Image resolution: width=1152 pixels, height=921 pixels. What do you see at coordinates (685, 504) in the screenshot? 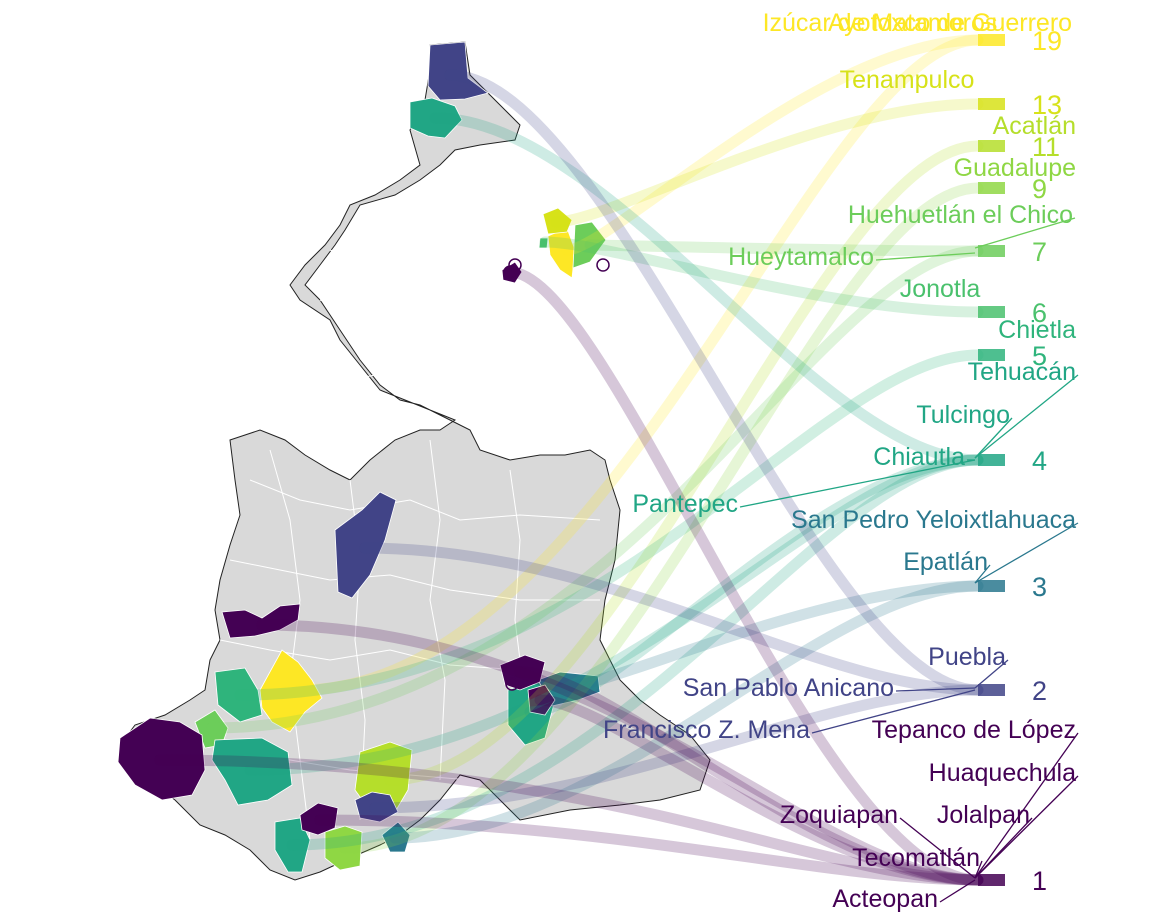
I see `municipality-label-12: Pantepec` at bounding box center [685, 504].